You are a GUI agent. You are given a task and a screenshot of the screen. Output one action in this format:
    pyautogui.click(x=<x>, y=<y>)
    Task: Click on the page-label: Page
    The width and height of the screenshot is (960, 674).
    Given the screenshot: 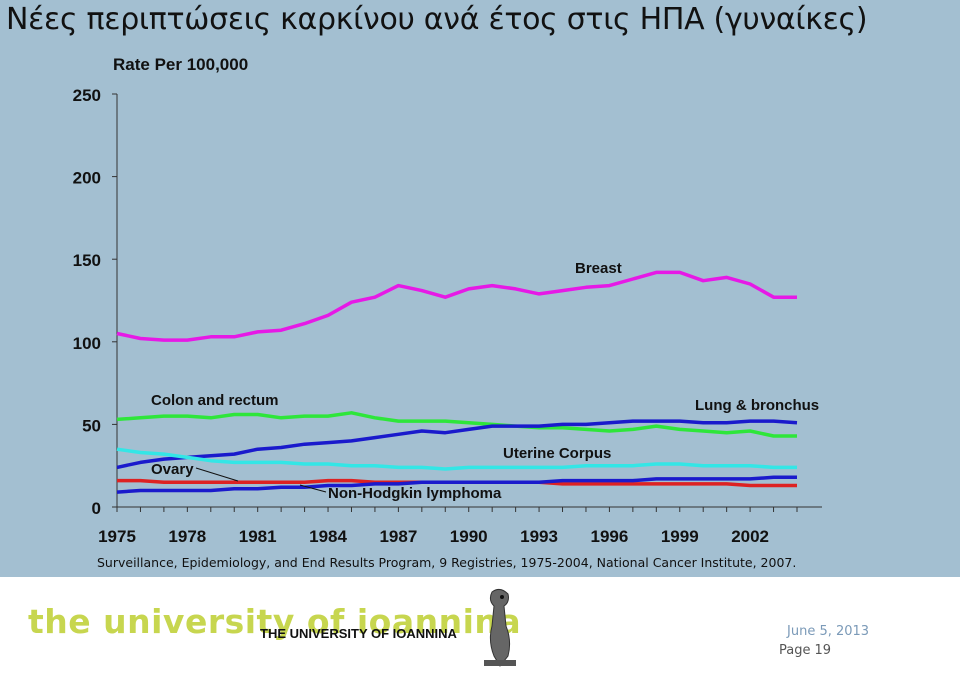 What is the action you would take?
    pyautogui.click(x=795, y=650)
    